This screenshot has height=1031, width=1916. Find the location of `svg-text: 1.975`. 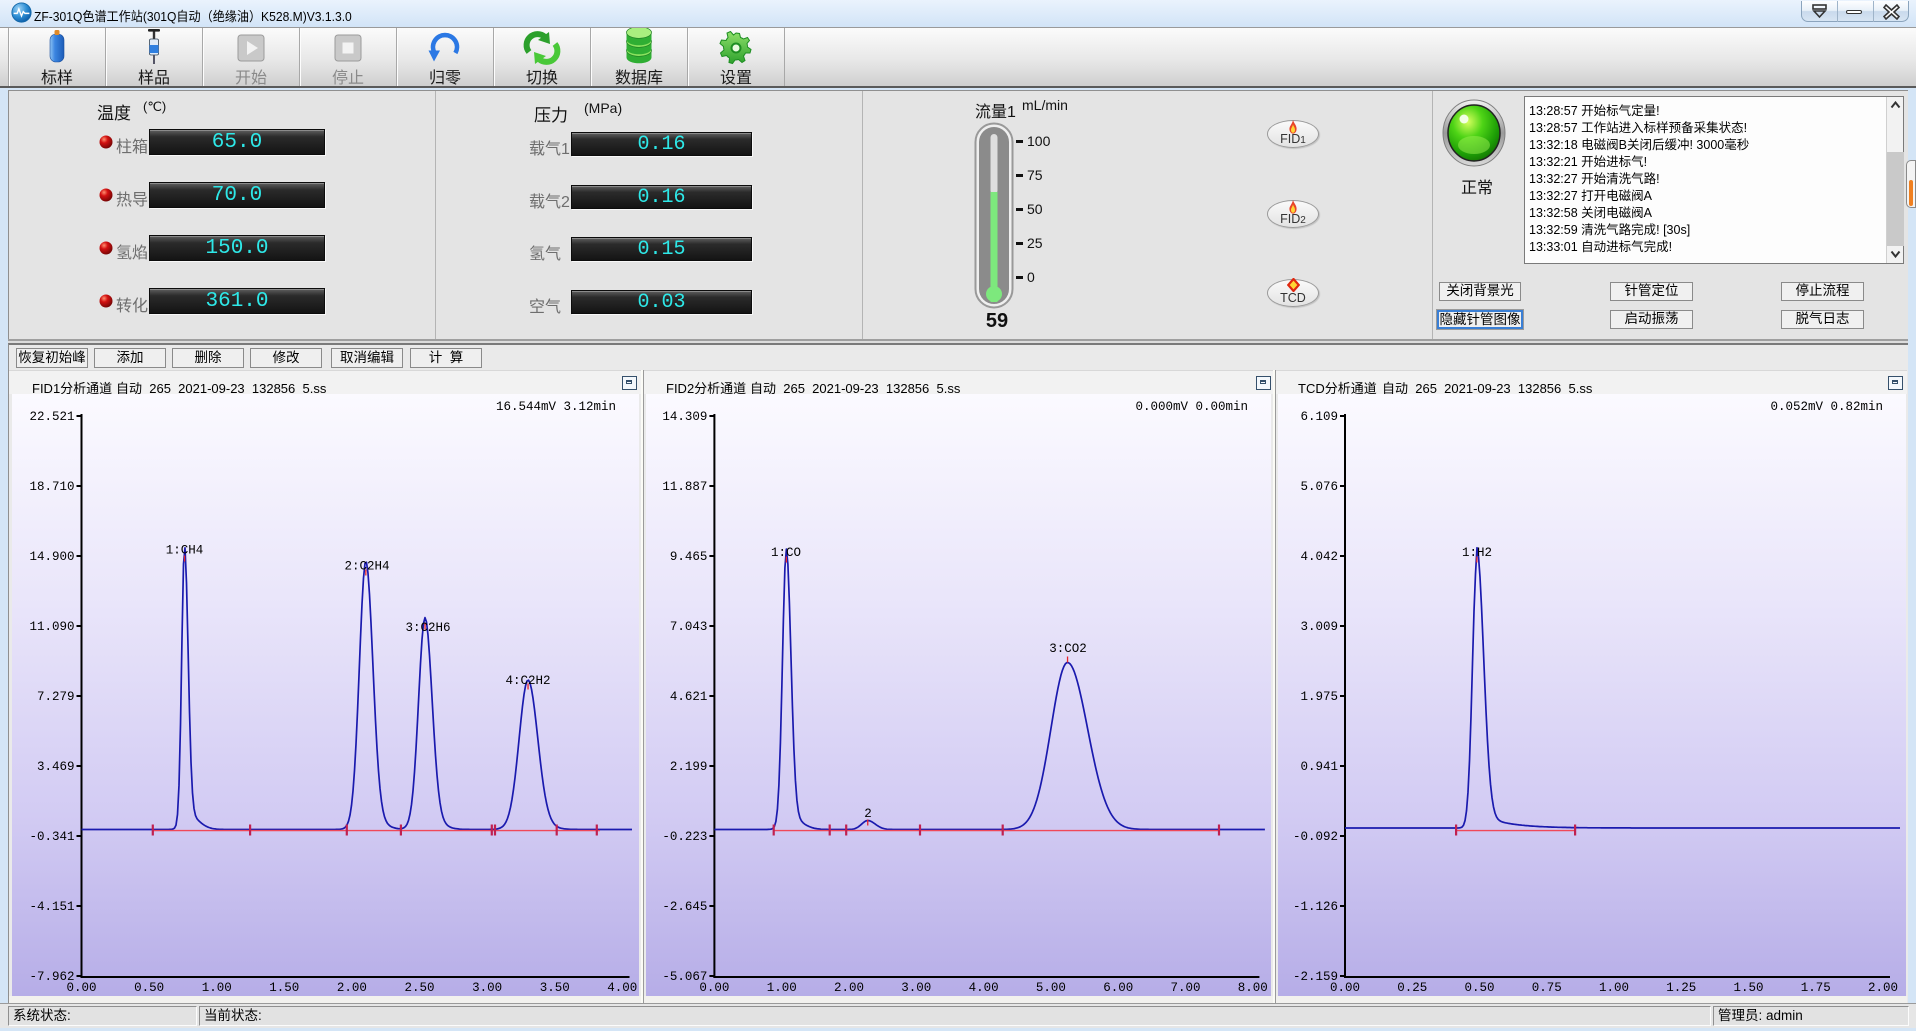

svg-text: 1.975 is located at coordinates (1319, 697).